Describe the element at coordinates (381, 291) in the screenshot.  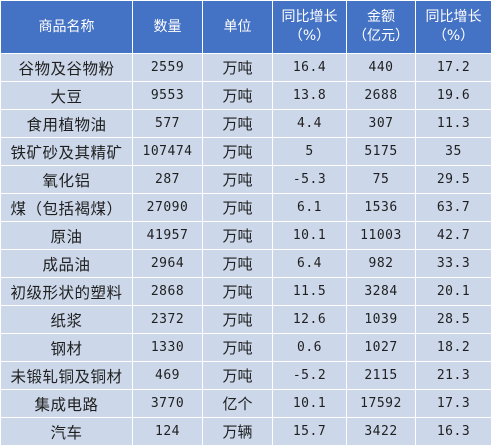
I see `cell-amount: 3284` at that location.